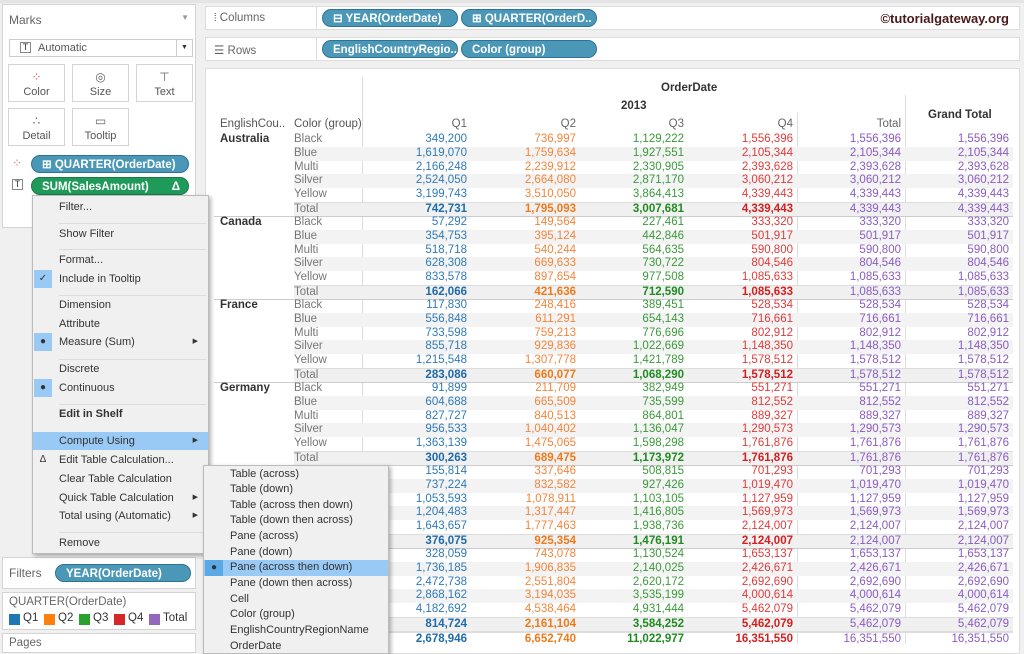 This screenshot has width=1024, height=654. What do you see at coordinates (550, 638) in the screenshot?
I see `grand-total-cell: 6,652,740` at bounding box center [550, 638].